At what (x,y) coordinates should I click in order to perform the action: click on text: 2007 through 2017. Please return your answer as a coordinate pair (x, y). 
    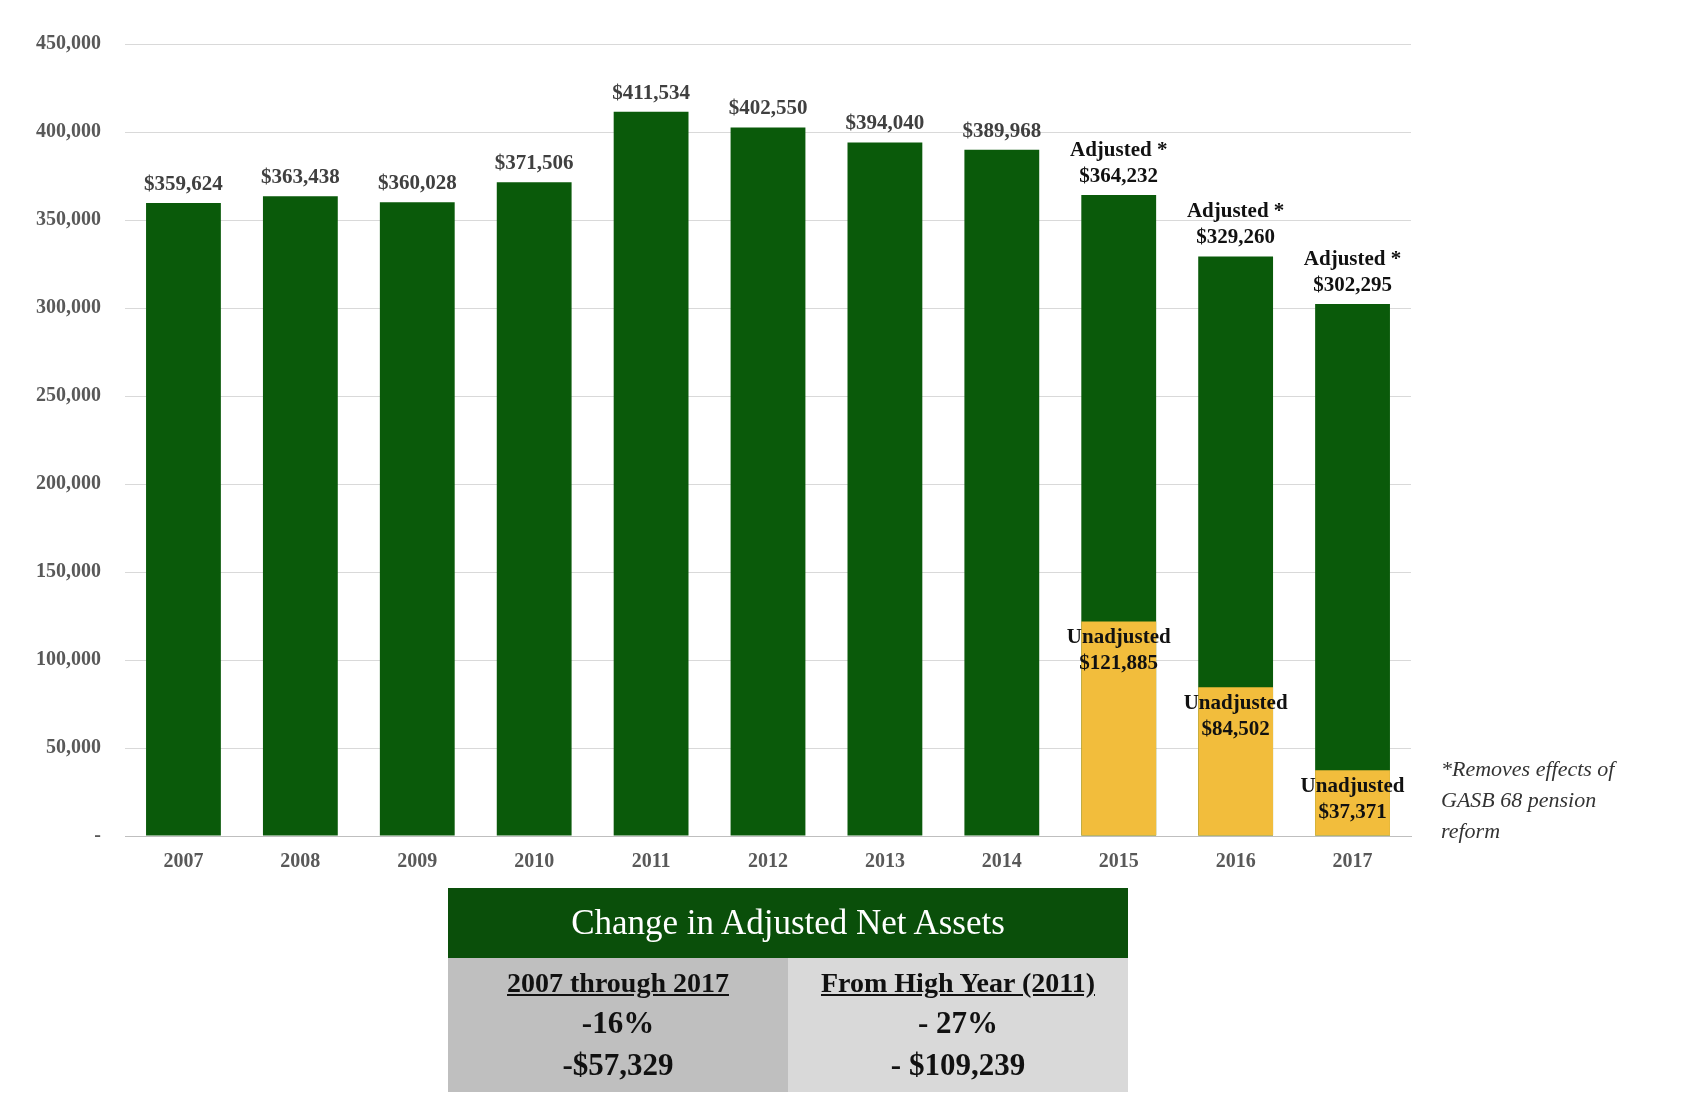
    Looking at the image, I should click on (618, 983).